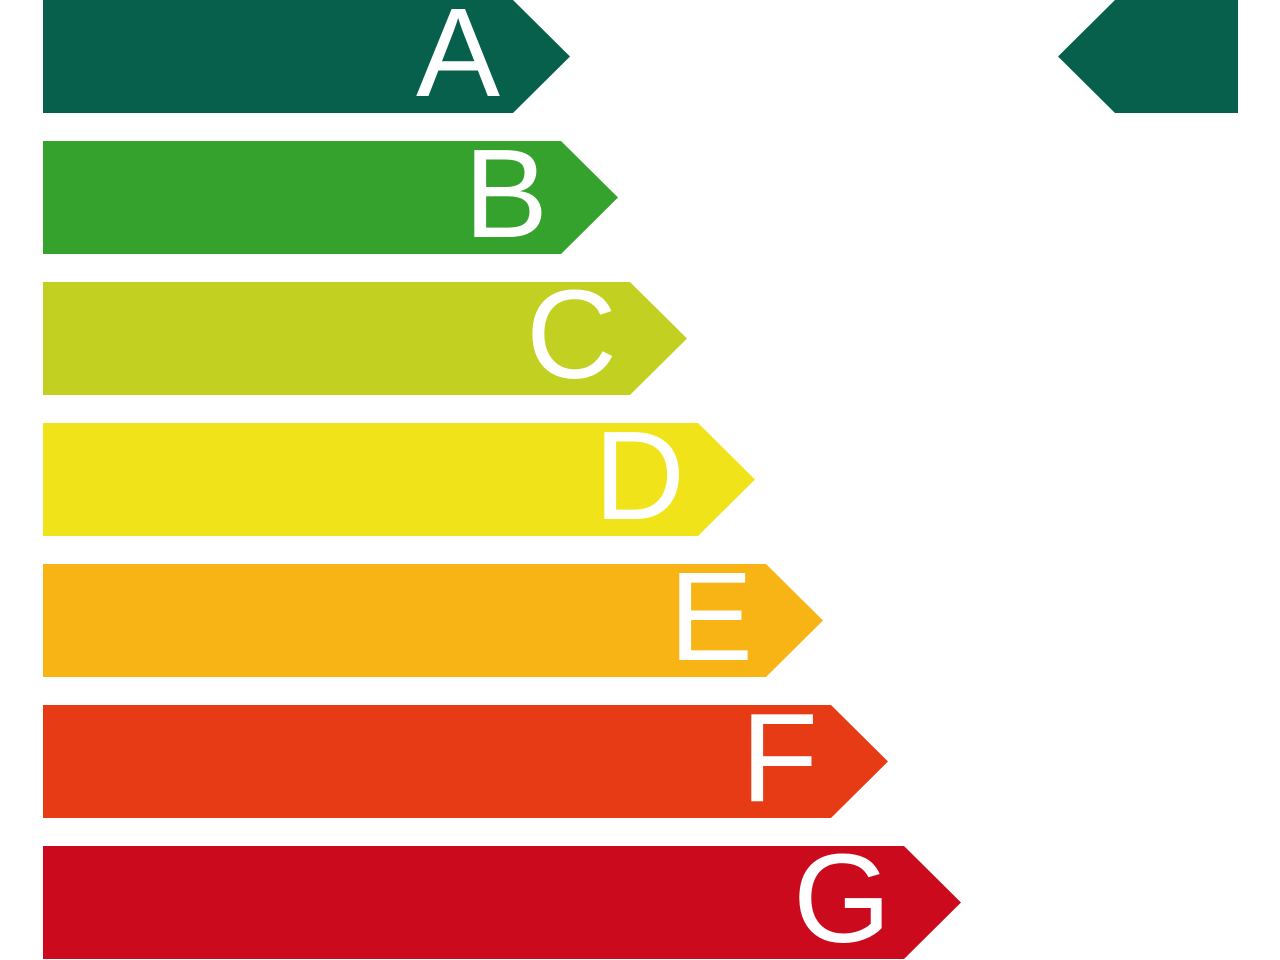  I want to click on rating-letter-a: A, so click(457, 61).